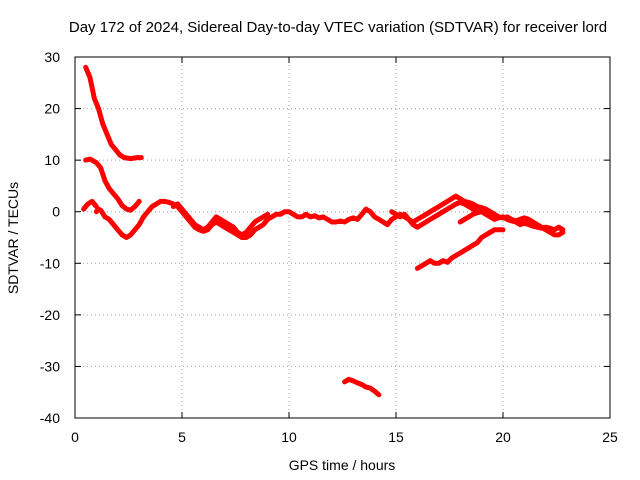 The image size is (640, 480). Describe the element at coordinates (289, 437) in the screenshot. I see `x-tick-label: 10` at that location.